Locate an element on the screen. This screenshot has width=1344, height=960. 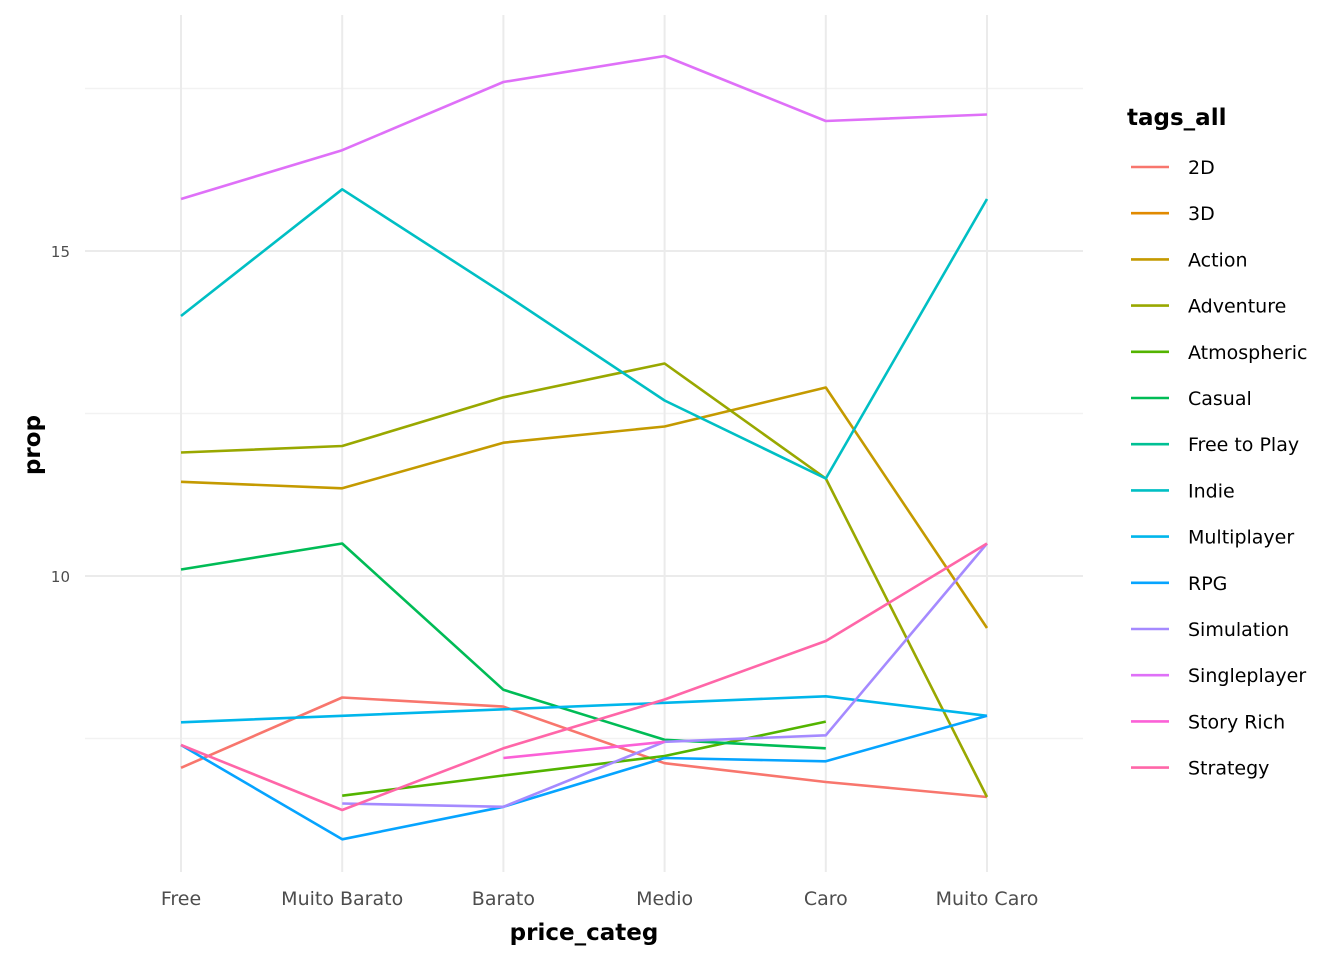
x-tick-label: Muito Barato is located at coordinates (342, 899).